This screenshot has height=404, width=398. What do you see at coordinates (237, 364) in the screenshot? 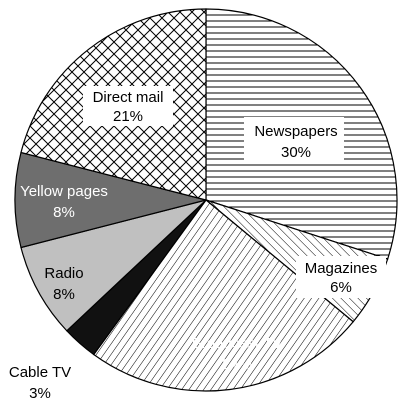
I see `label-broadcast-tv-pct: 24%` at bounding box center [237, 364].